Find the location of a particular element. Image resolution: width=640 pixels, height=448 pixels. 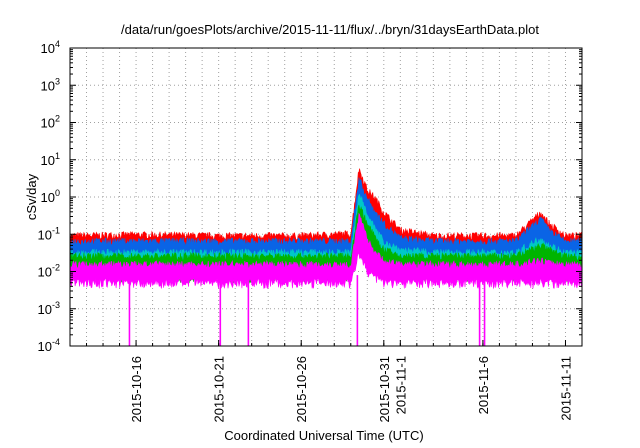

y-tick-label: 10⁻² is located at coordinates (49, 271).